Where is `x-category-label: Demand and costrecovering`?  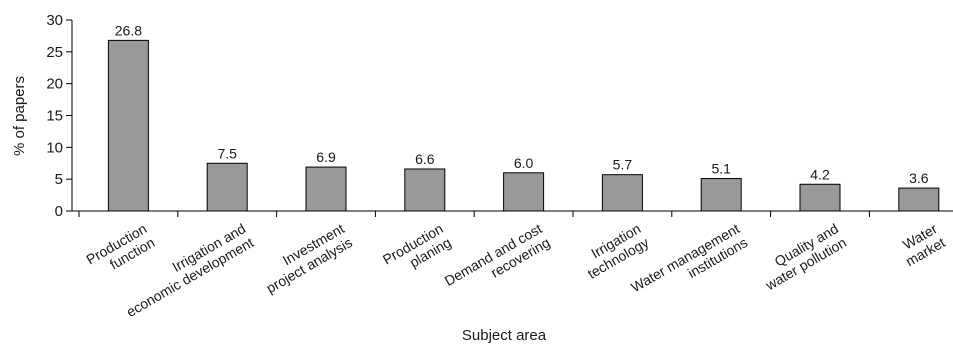
x-category-label: Demand and costrecovering is located at coordinates (497, 261).